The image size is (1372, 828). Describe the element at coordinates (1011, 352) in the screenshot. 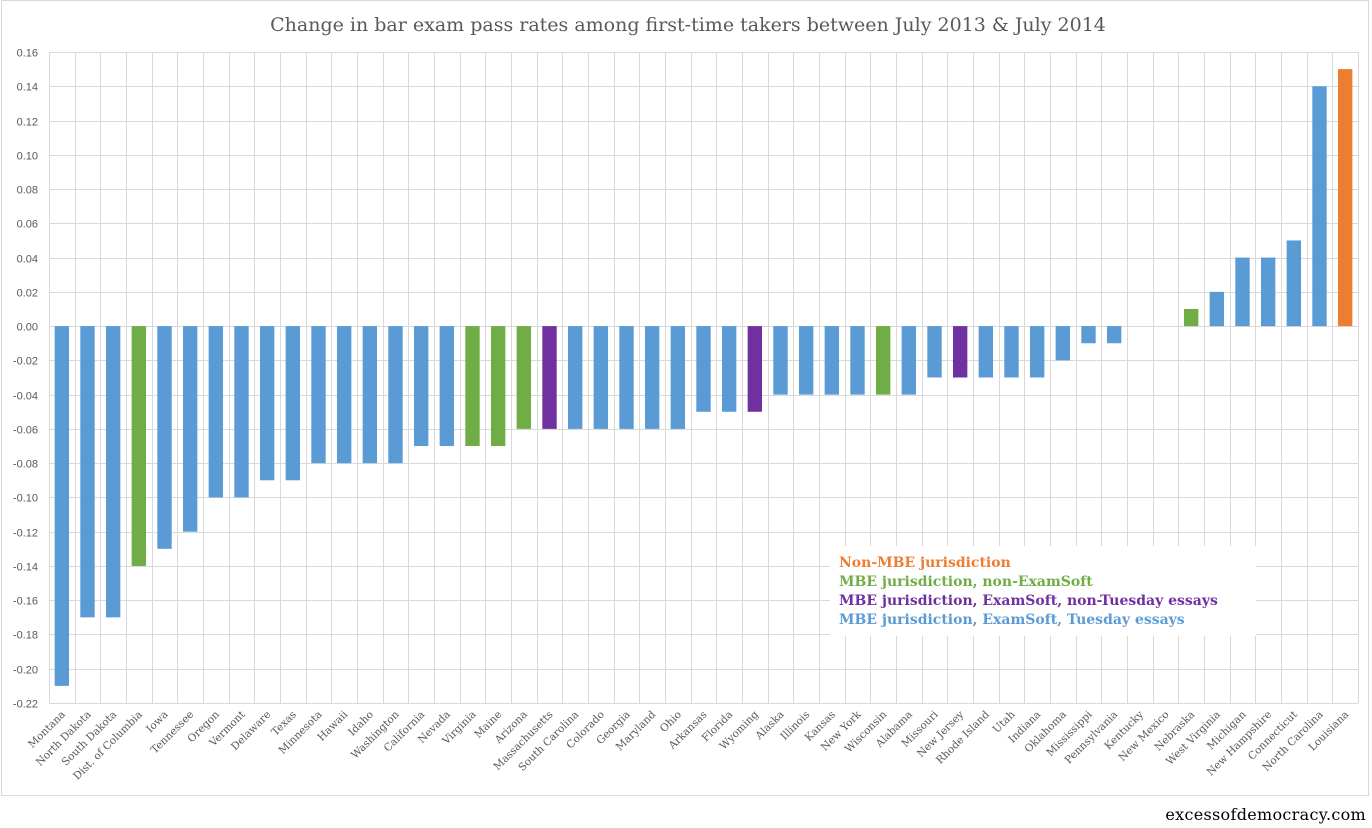

I see `bar-utah` at that location.